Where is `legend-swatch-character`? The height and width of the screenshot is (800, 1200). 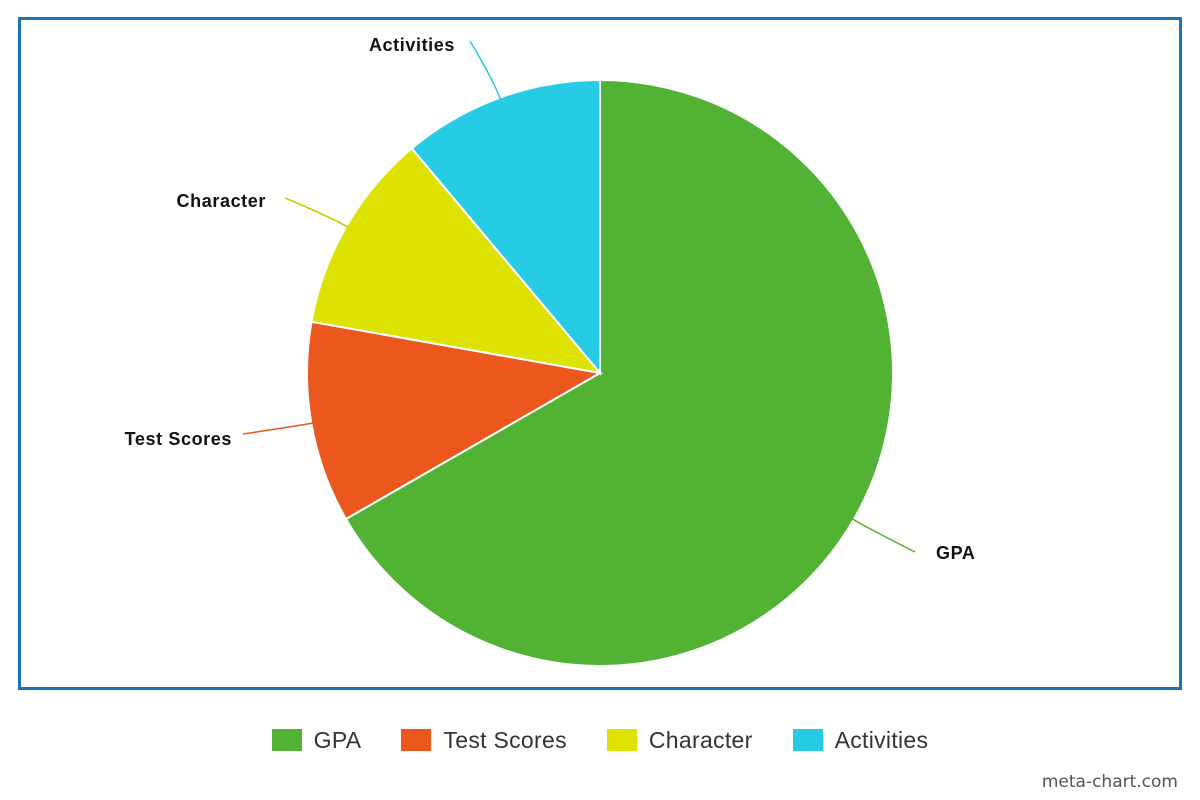
legend-swatch-character is located at coordinates (621, 740).